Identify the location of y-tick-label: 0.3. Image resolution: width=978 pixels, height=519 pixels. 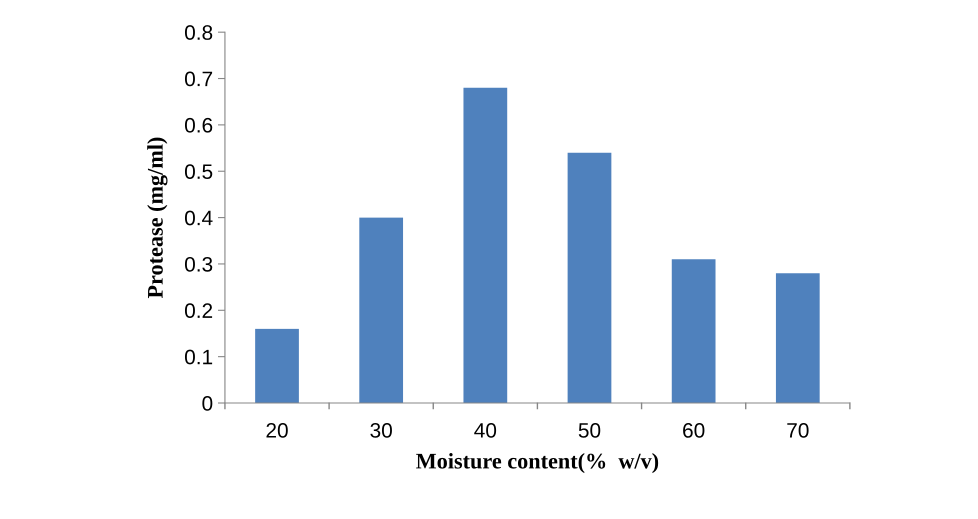
(198, 264).